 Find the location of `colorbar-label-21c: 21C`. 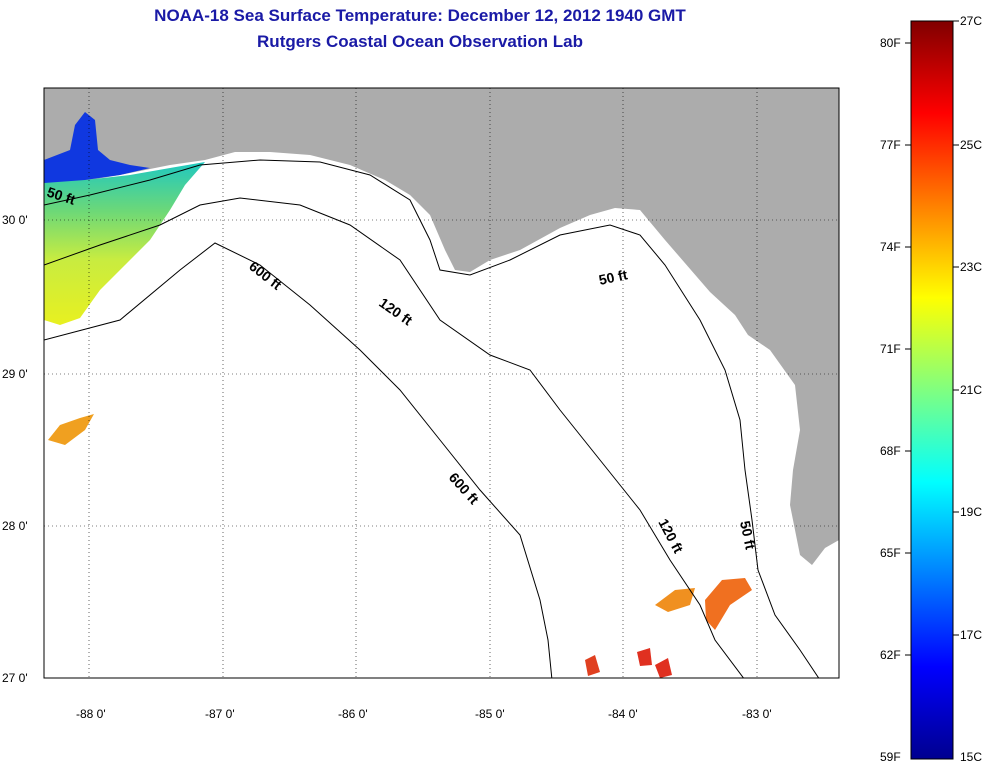

colorbar-label-21c: 21C is located at coordinates (971, 390).